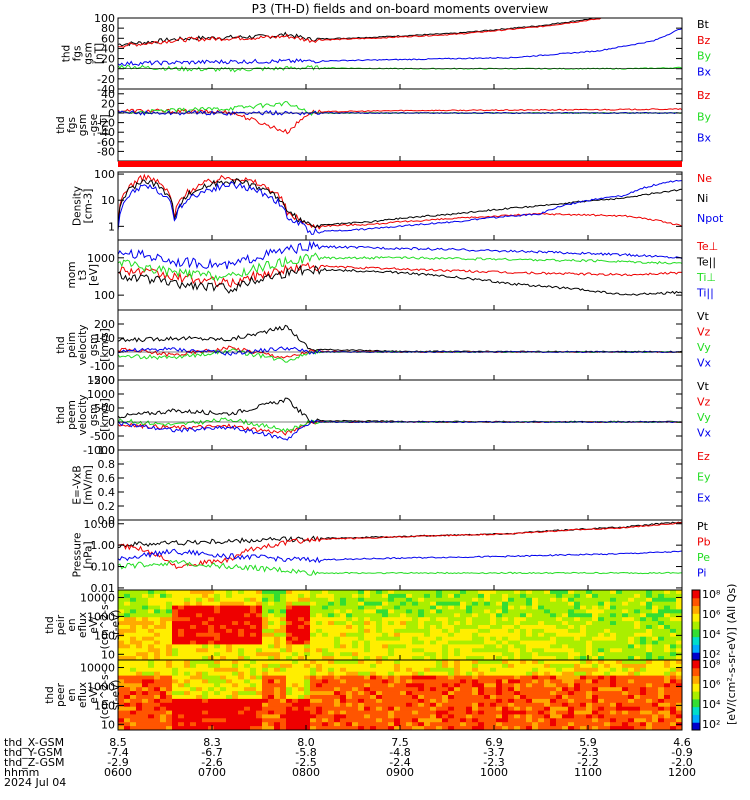  What do you see at coordinates (704, 542) in the screenshot?
I see `pressure-legend-1: Pb` at bounding box center [704, 542].